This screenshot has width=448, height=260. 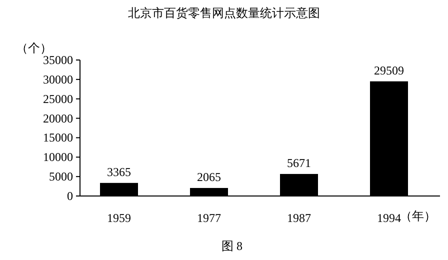 What do you see at coordinates (299, 218) in the screenshot?
I see `x-tick-label: 1987` at bounding box center [299, 218].